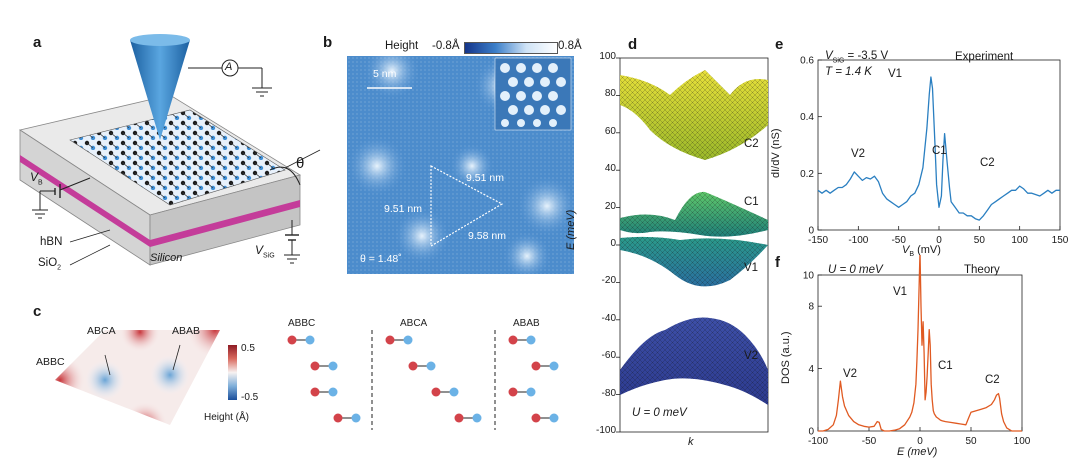  Describe the element at coordinates (898, 240) in the screenshot. I see `e-xtick-label: -50` at that location.